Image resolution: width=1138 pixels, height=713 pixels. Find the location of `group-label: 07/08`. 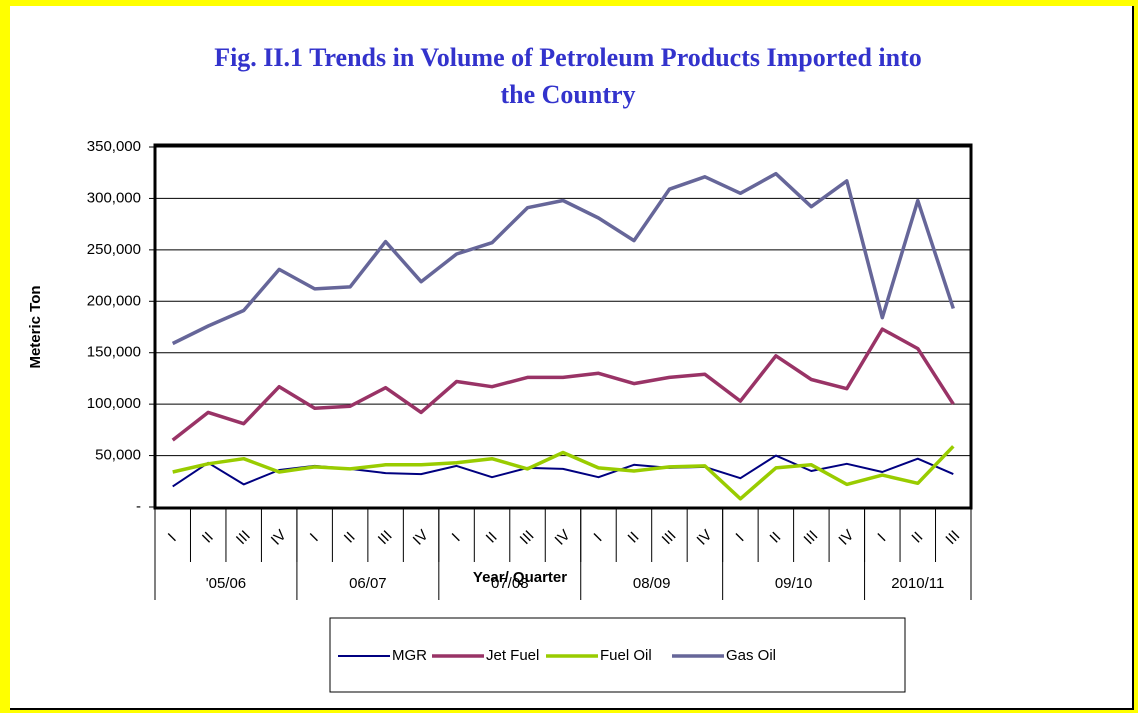

group-label: 07/08 is located at coordinates (510, 583).